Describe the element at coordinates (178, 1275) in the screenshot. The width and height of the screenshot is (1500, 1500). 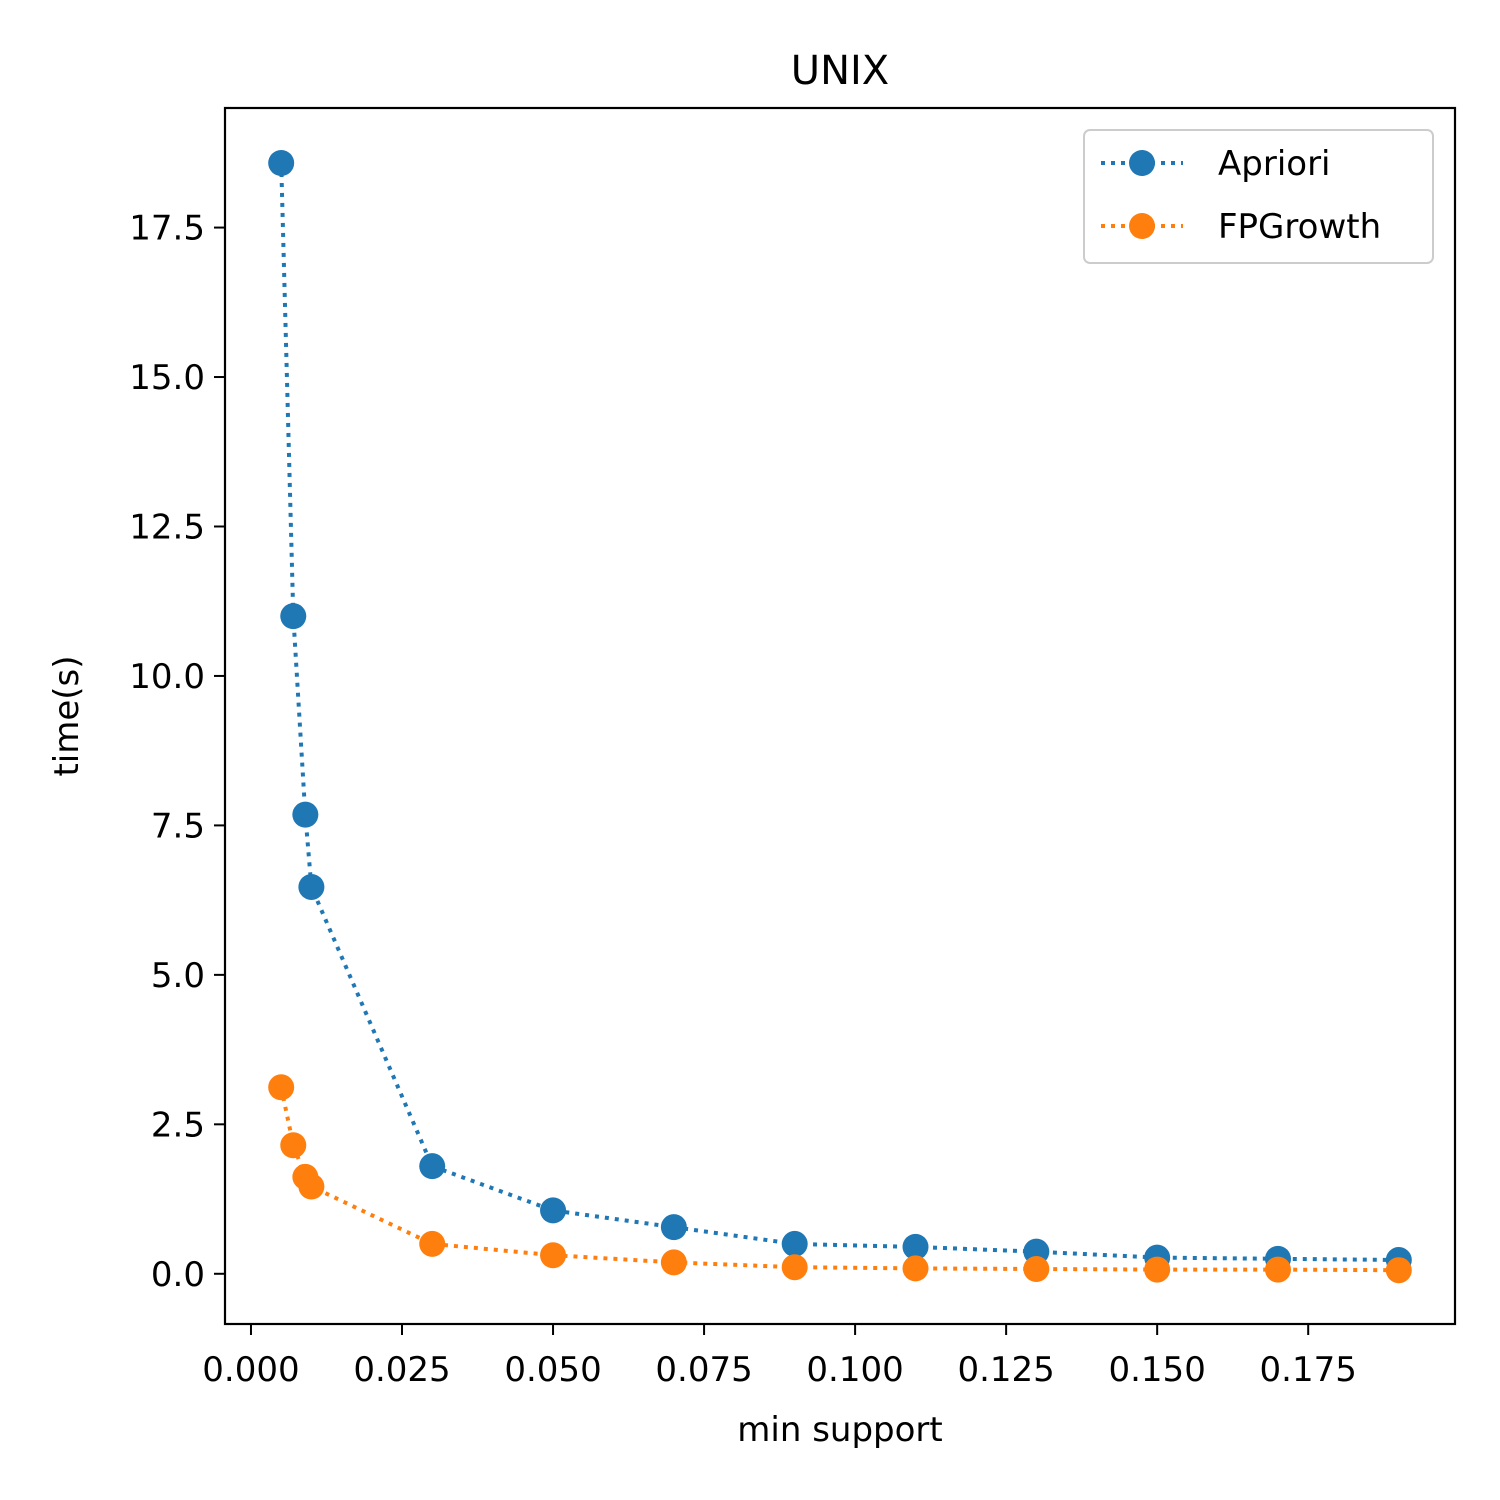
I see `y-tick-label: 0.0` at that location.